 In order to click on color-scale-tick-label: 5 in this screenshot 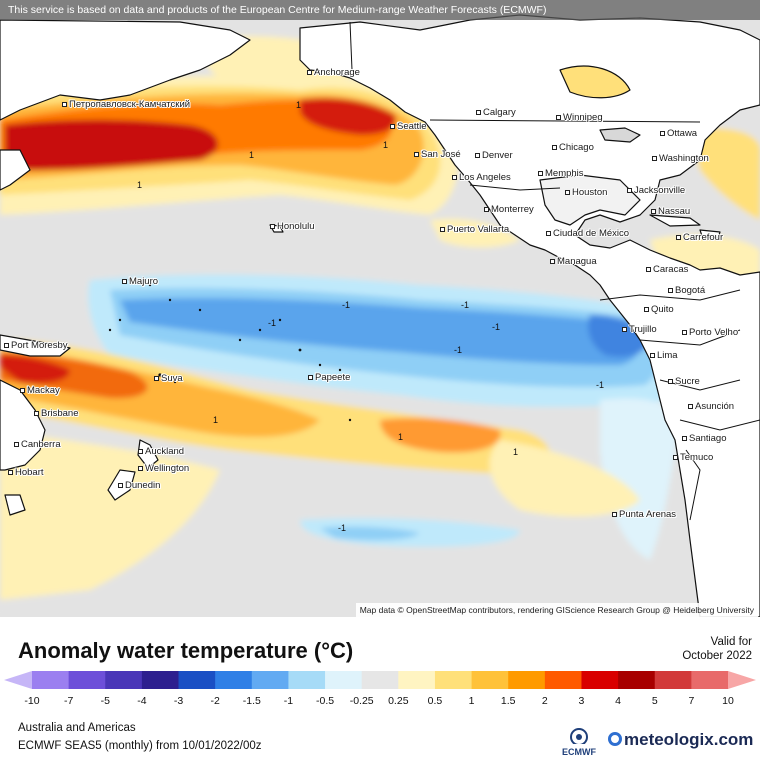, I will do `click(654, 701)`.